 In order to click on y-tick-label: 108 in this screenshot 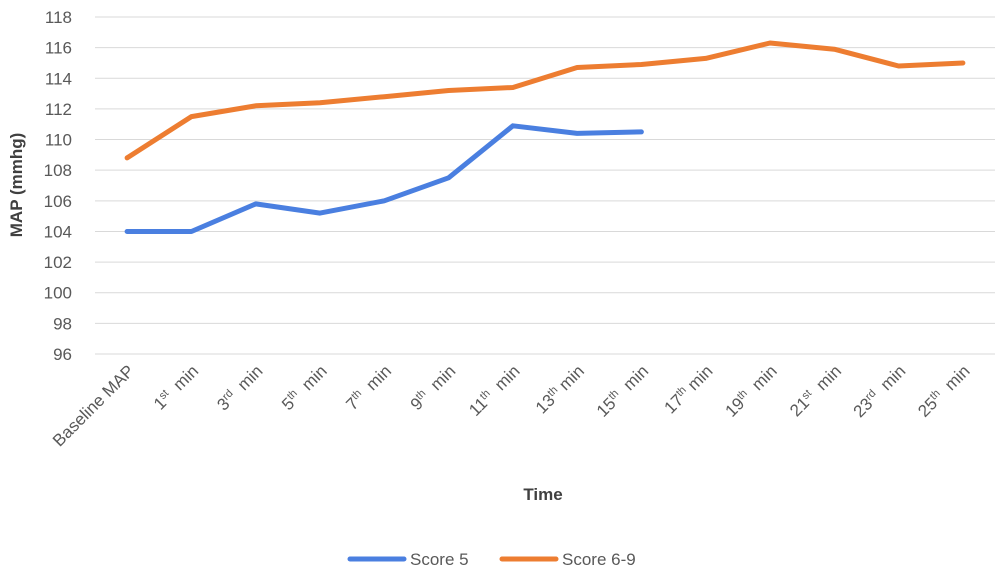, I will do `click(58, 170)`.